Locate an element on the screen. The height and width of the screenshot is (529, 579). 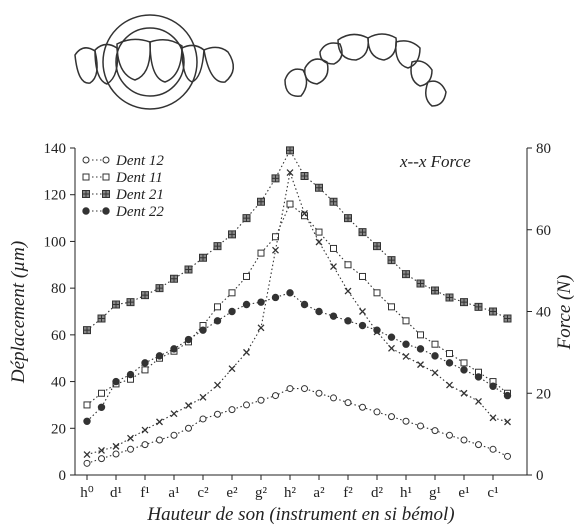
legend-label: Dent 11 is located at coordinates (139, 178).